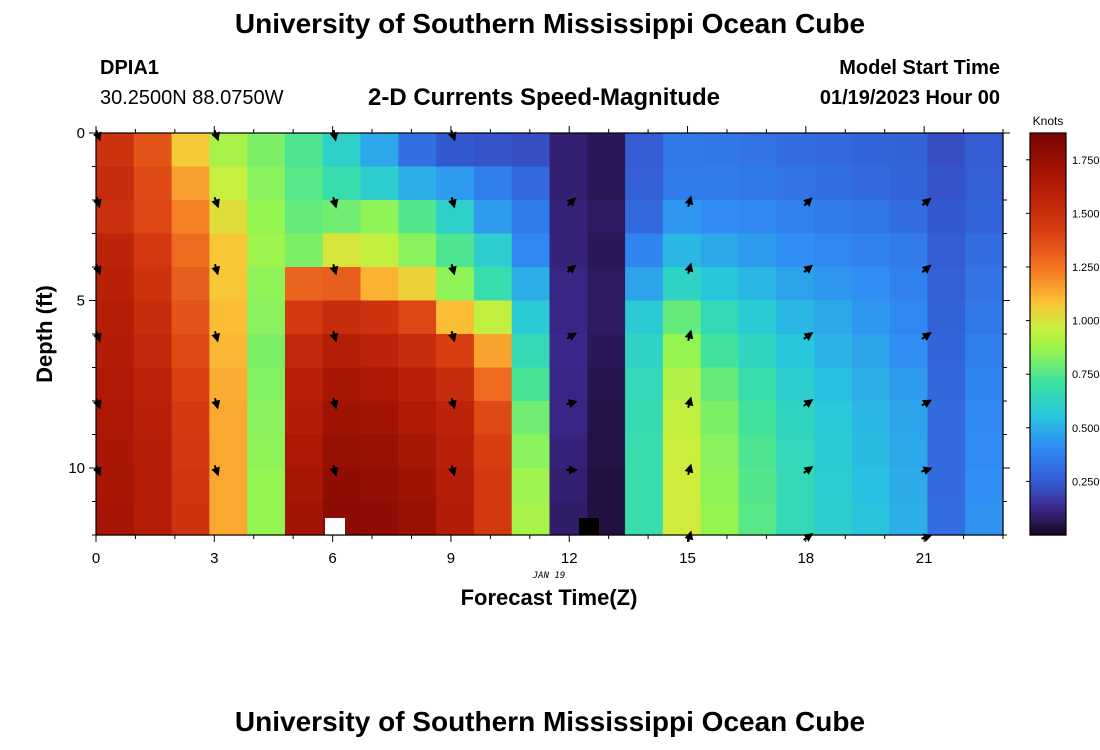 Image resolution: width=1100 pixels, height=750 pixels. I want to click on model-start-value: 01/19/2023 Hour 00, so click(909, 98).